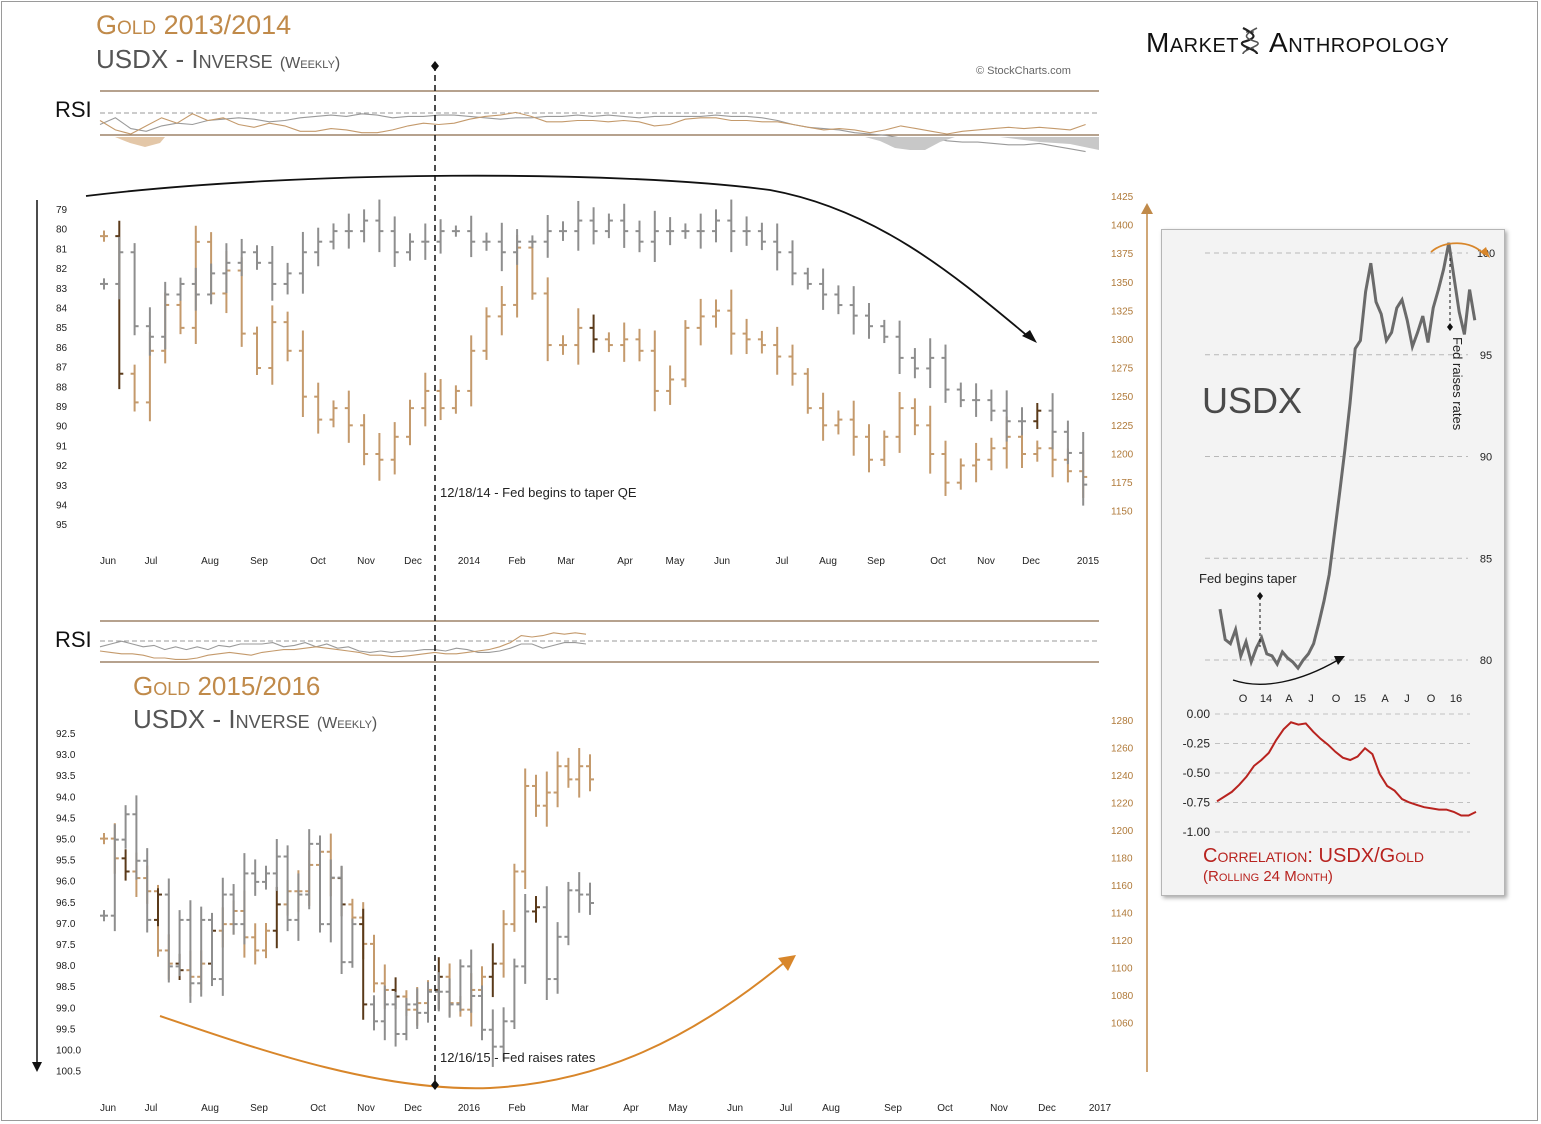 Image resolution: width=1541 pixels, height=1124 pixels. What do you see at coordinates (66, 903) in the screenshot?
I see `bottom-left-axis-tick: 96.5` at bounding box center [66, 903].